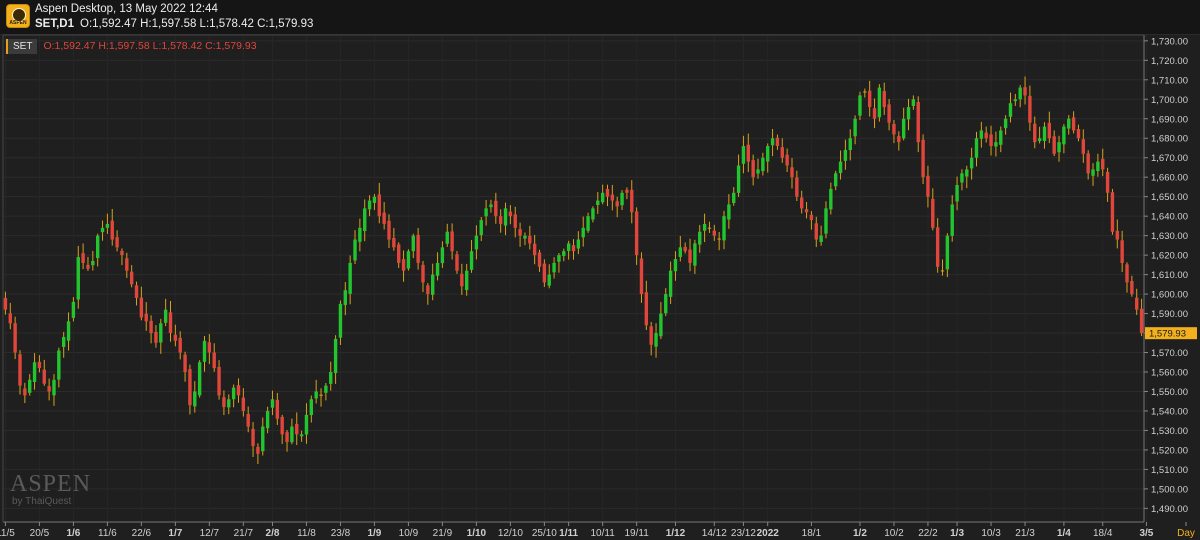  I want to click on symbol-tag: SET, so click(22, 46).